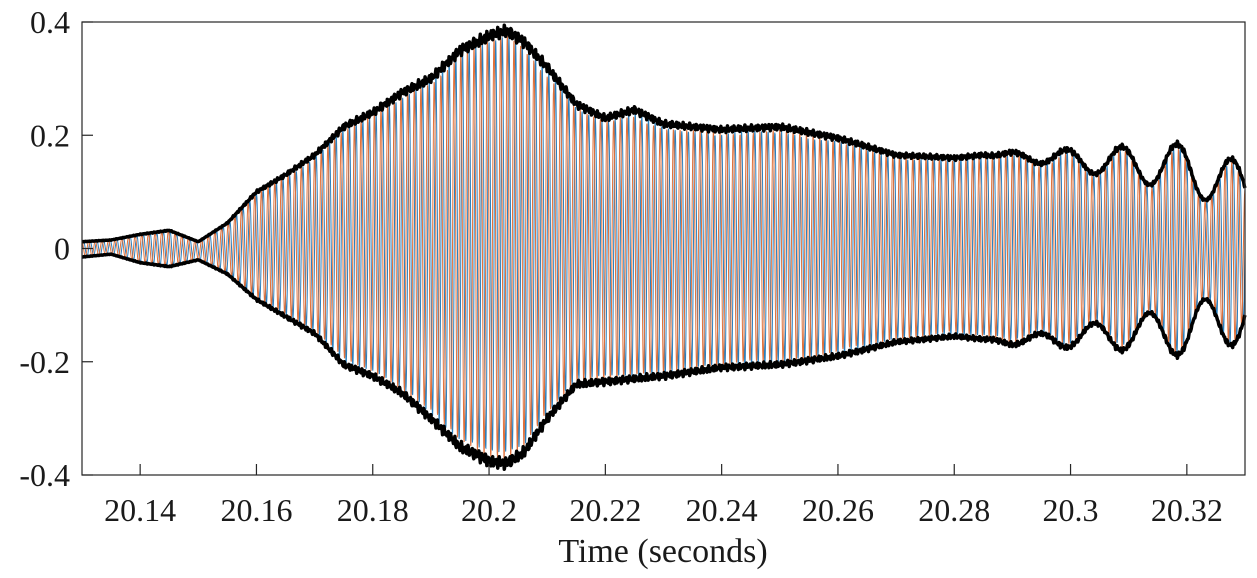 The height and width of the screenshot is (578, 1257). What do you see at coordinates (373, 510) in the screenshot?
I see `x-tick-label: 20.18` at bounding box center [373, 510].